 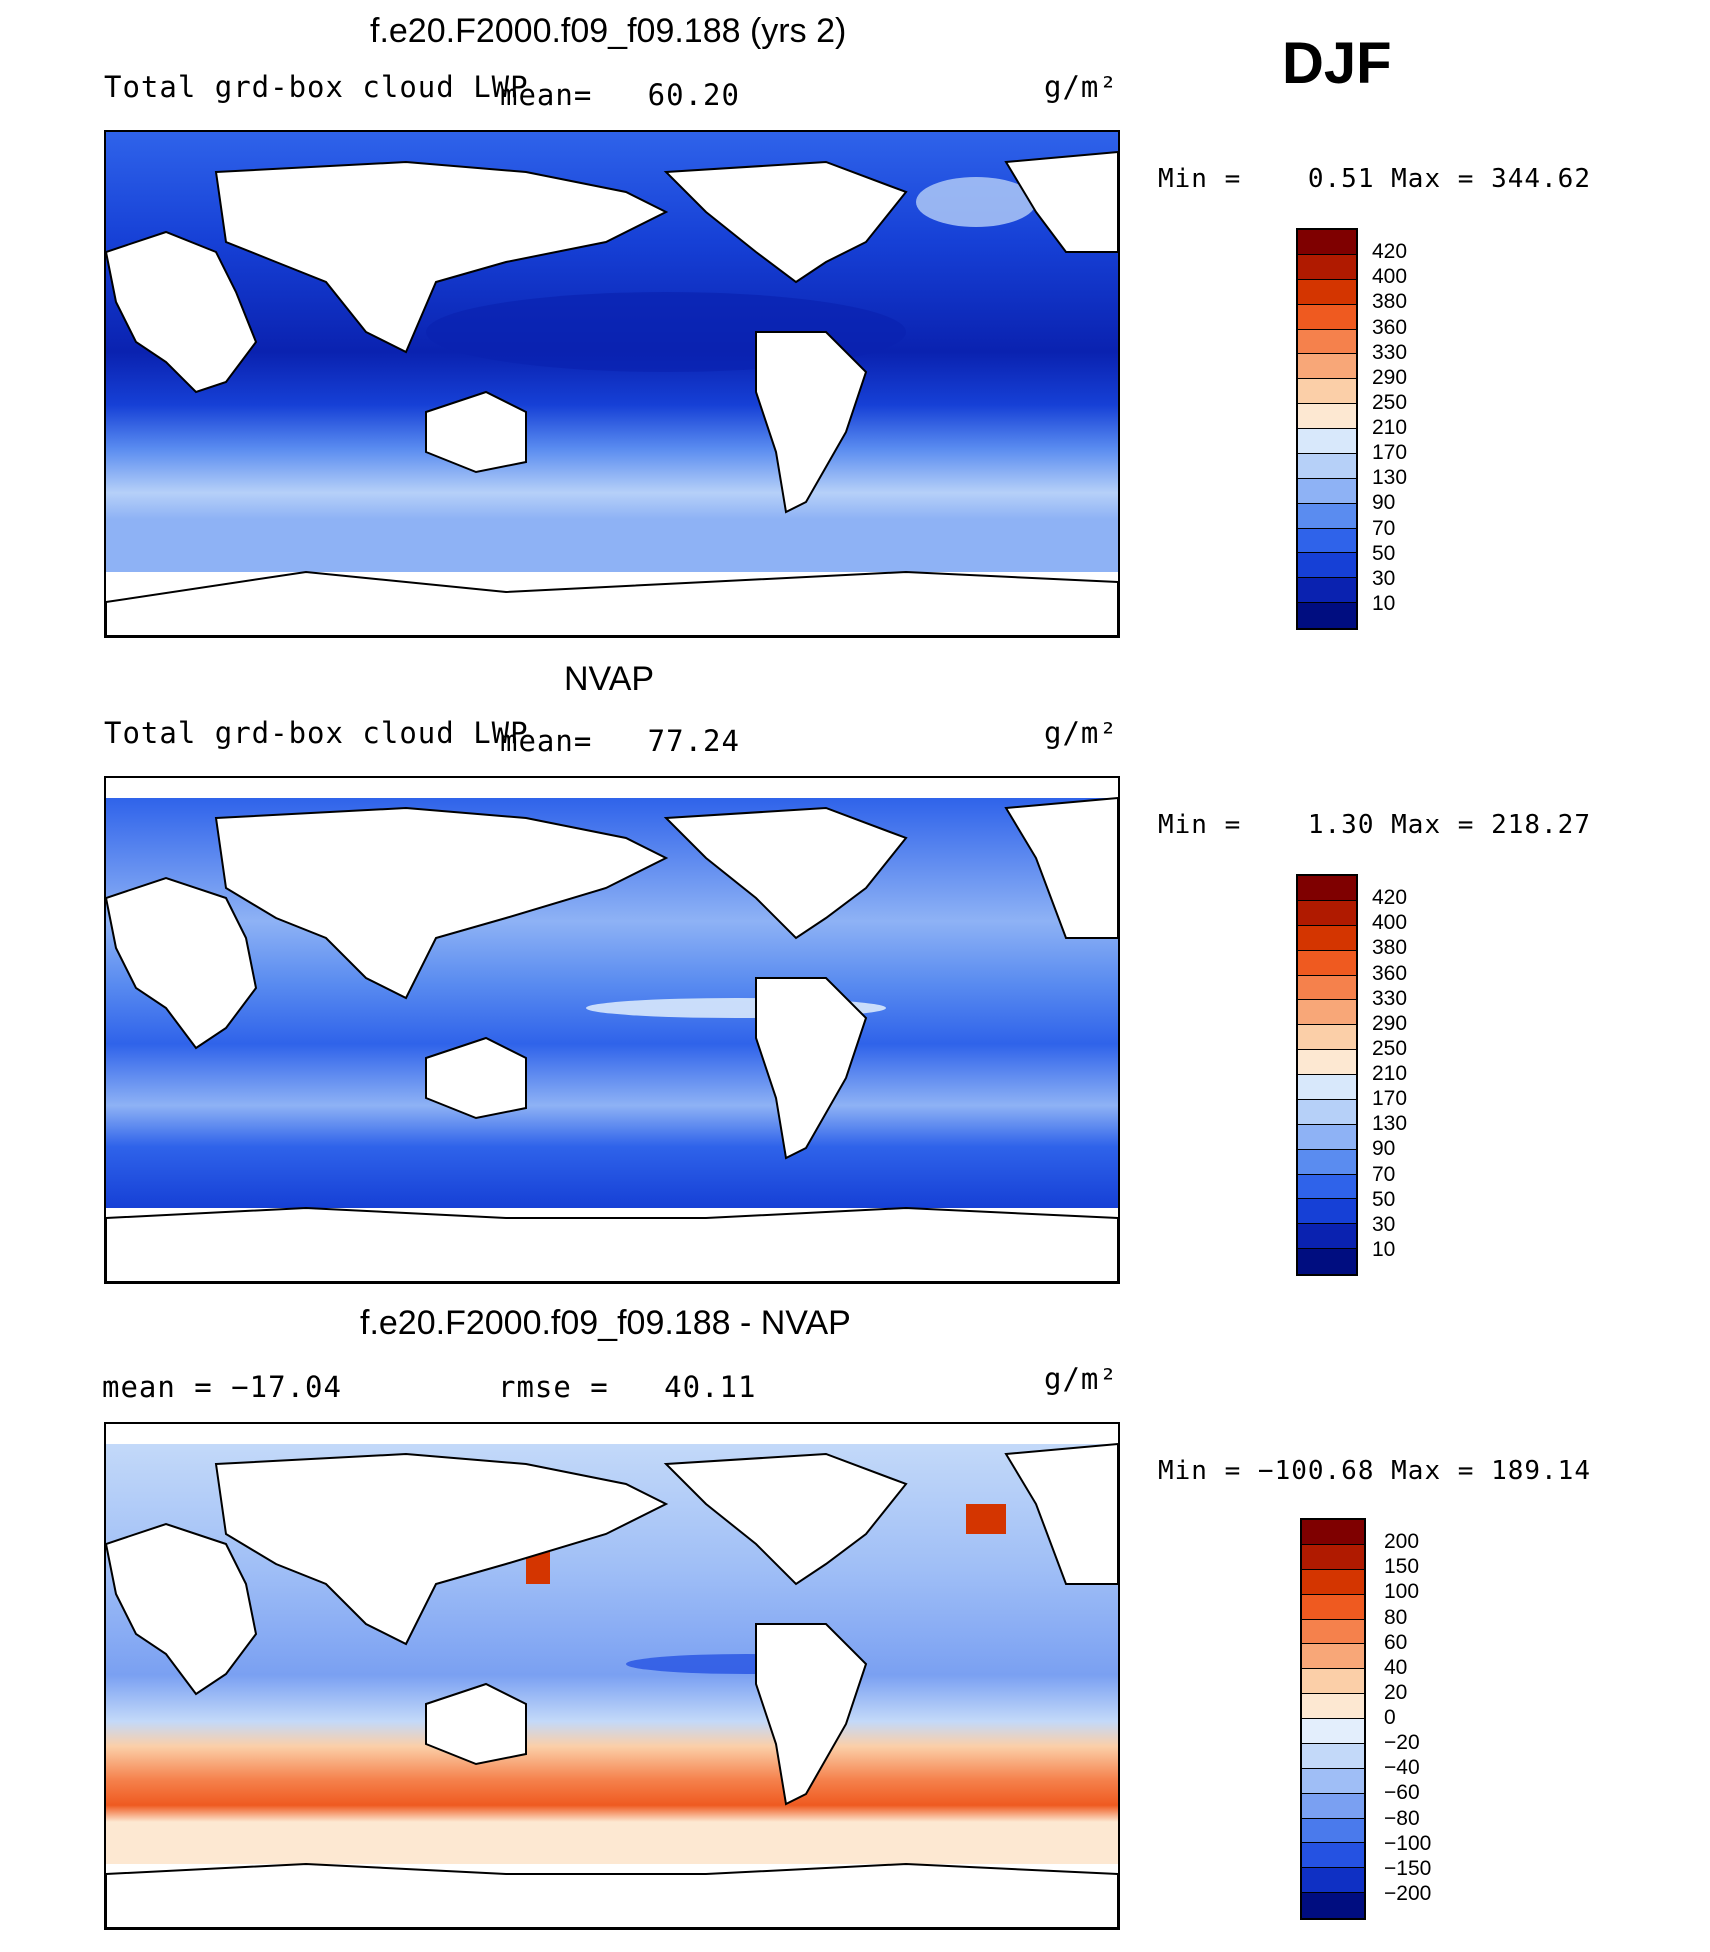 I want to click on colorbar-tick-label: −80, so click(x=1402, y=1818).